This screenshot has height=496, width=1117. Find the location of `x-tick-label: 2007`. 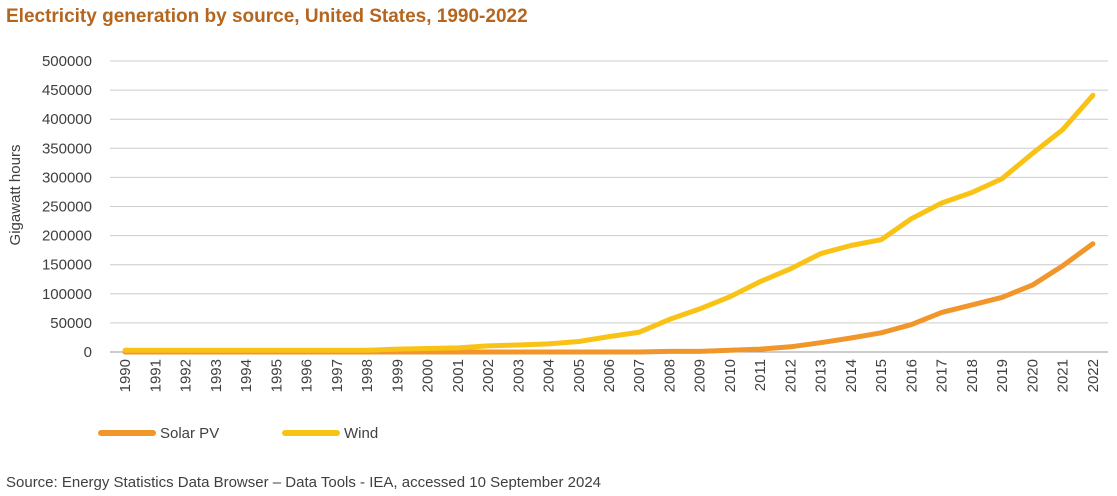

x-tick-label: 2007 is located at coordinates (639, 375).